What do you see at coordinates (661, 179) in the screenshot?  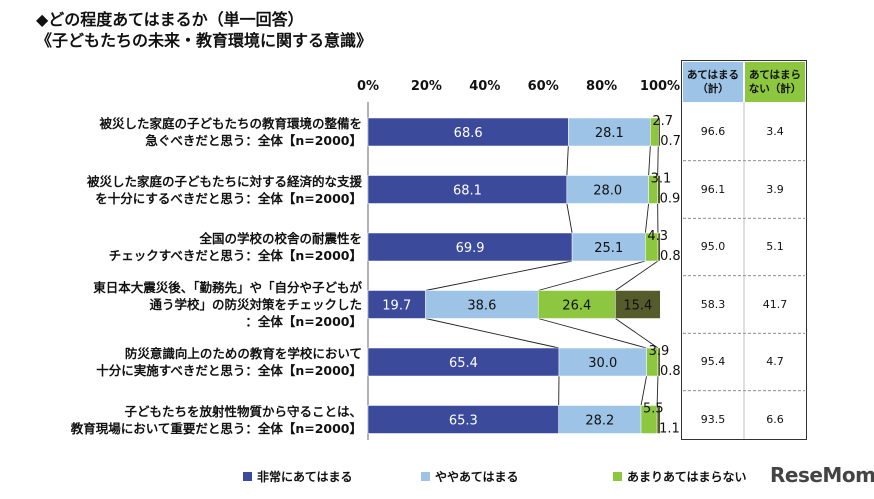 I see `data-label: 3.1` at bounding box center [661, 179].